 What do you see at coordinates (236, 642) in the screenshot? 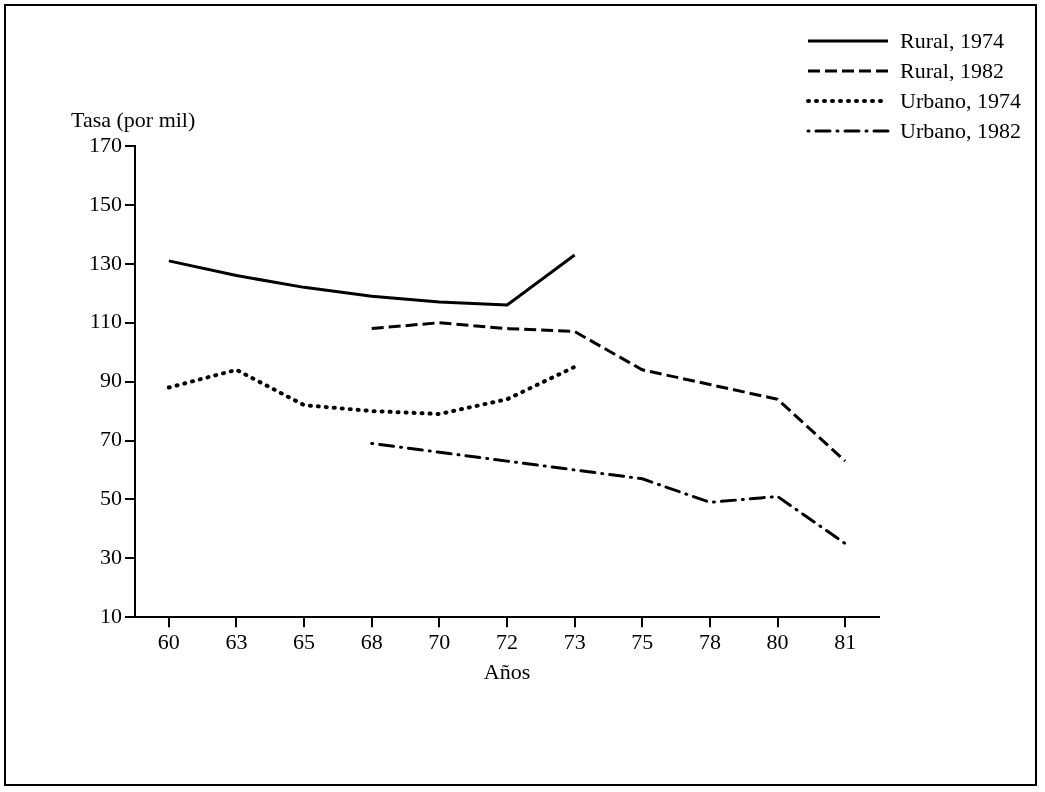
I see `x-tick-label: 63` at bounding box center [236, 642].